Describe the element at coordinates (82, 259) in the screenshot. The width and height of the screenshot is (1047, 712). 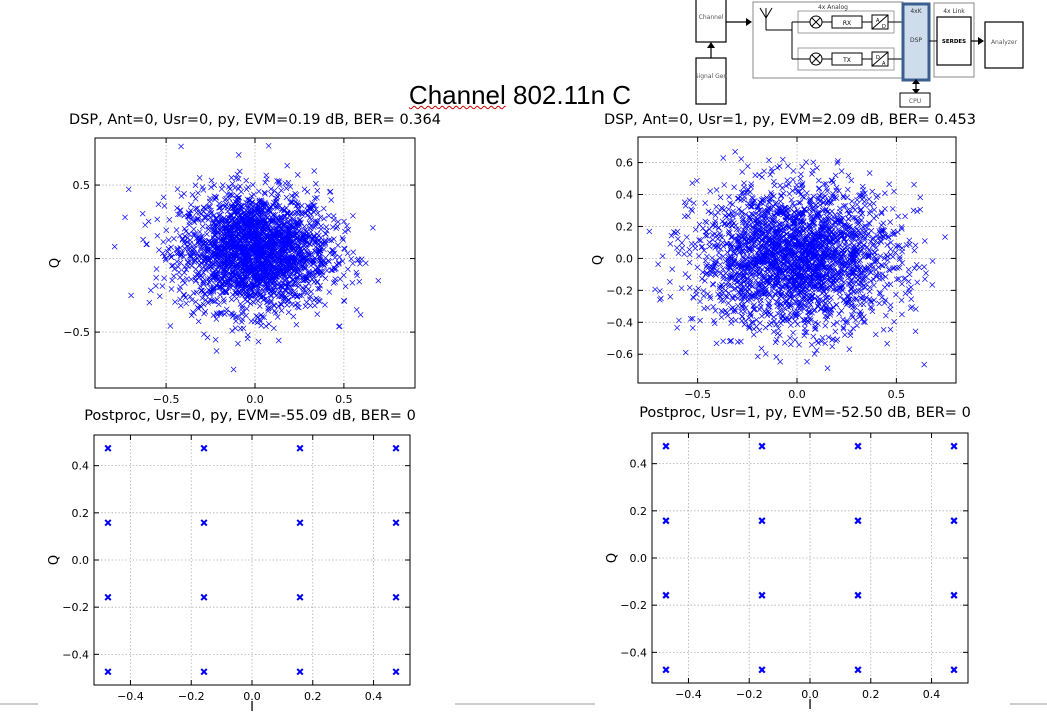
I see `y-tick-label: 0.0` at that location.